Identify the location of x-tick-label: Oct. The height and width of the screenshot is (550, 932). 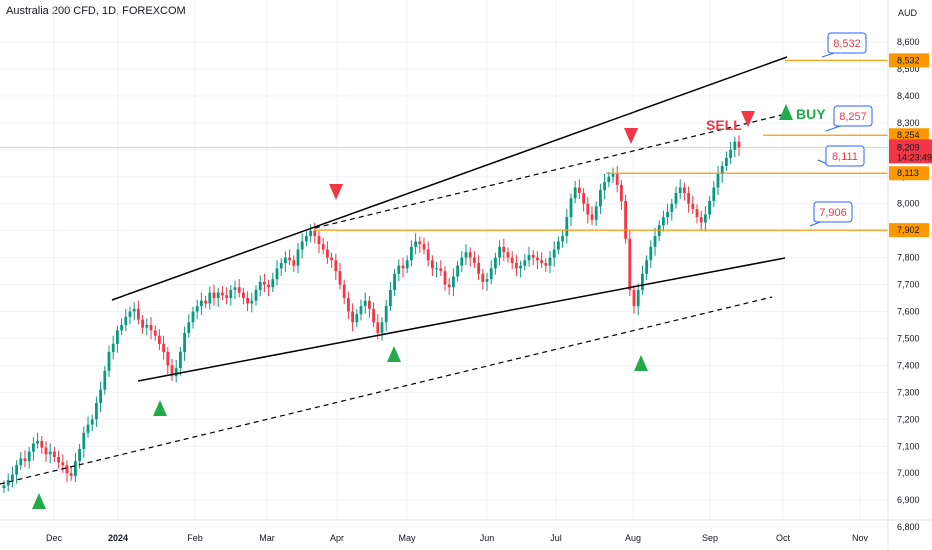
(783, 538).